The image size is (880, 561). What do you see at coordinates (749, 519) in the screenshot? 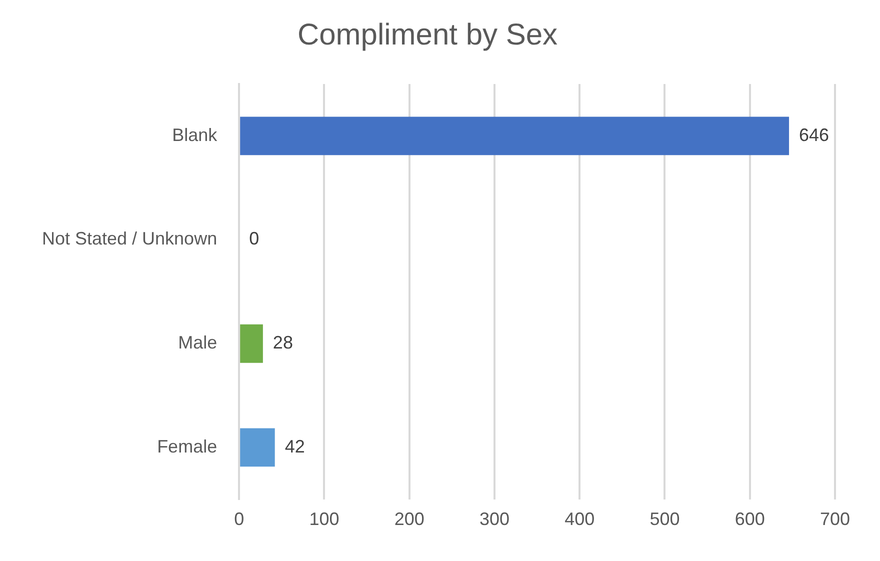
I see `x-tick-label: 600` at bounding box center [749, 519].